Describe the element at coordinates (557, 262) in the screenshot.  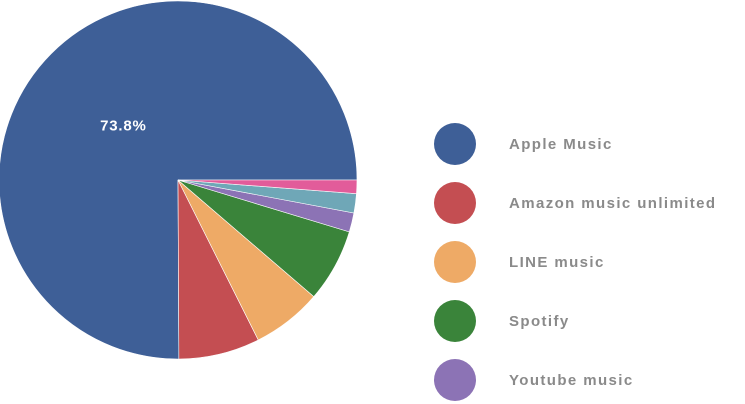
I see `legend-label: LINE music` at that location.